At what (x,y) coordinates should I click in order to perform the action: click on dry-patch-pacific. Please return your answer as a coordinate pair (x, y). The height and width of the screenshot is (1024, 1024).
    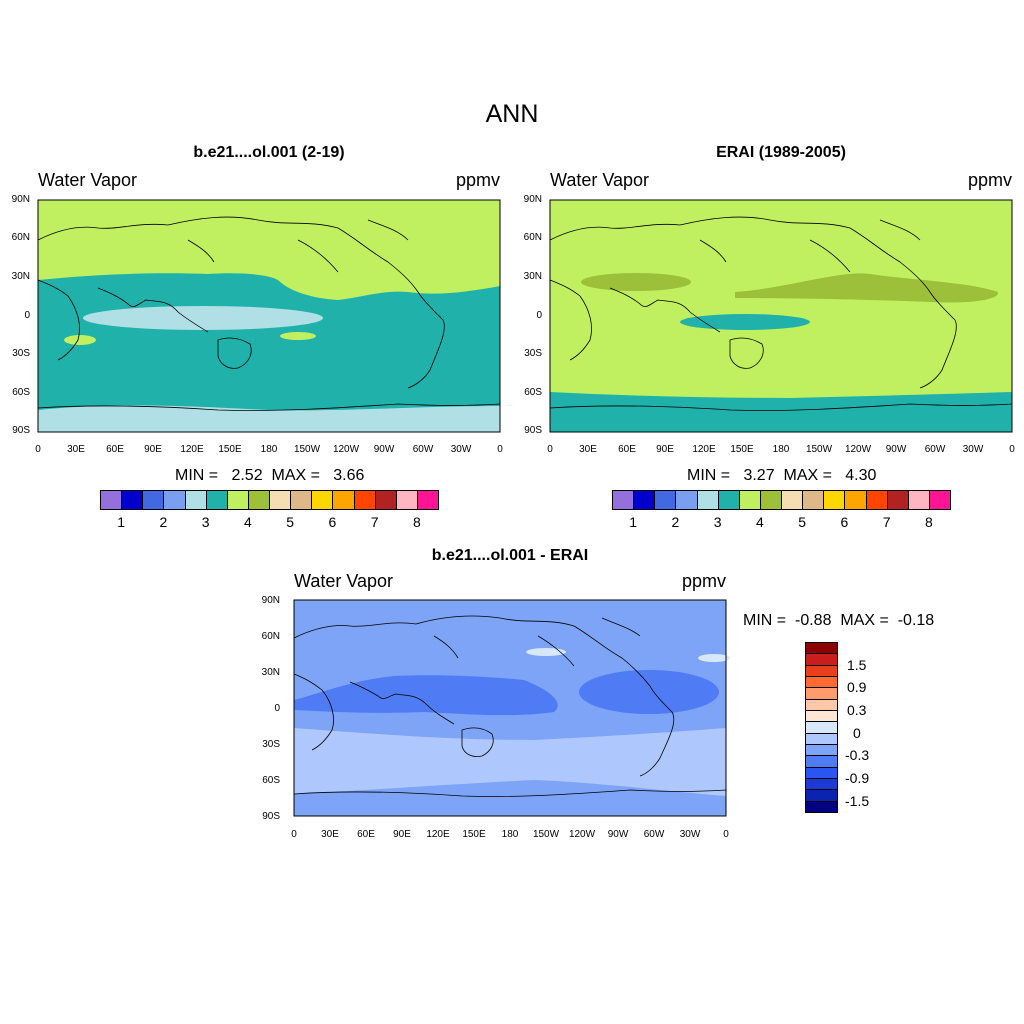
    Looking at the image, I should click on (298, 336).